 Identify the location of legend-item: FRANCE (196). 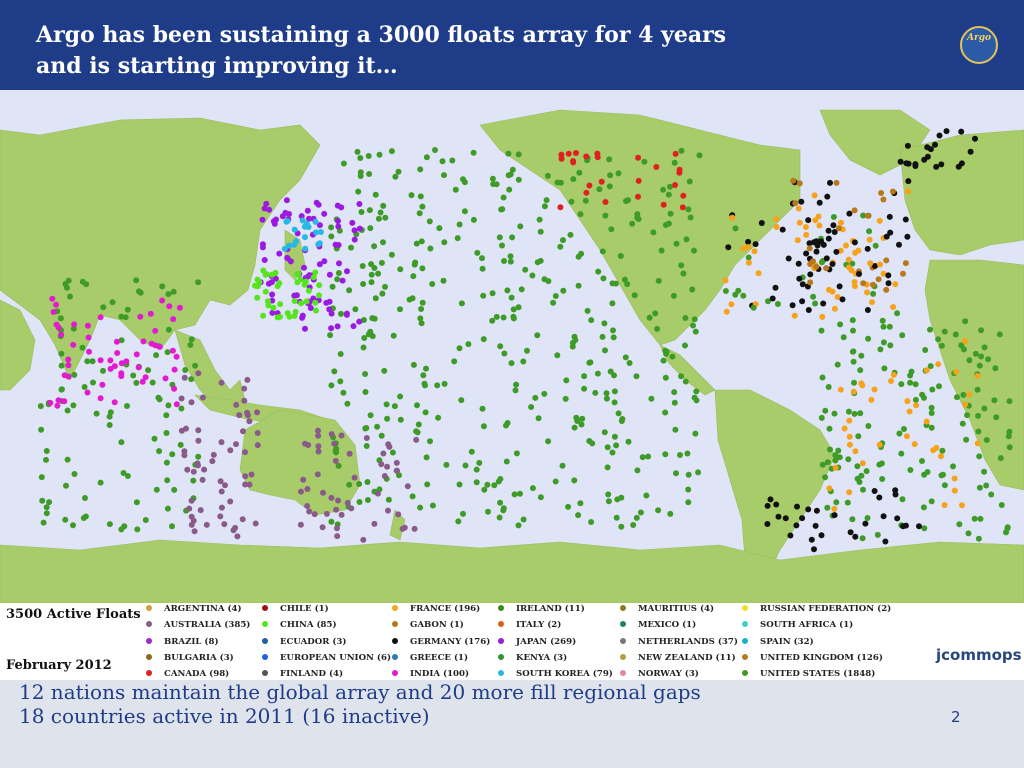
(436, 609).